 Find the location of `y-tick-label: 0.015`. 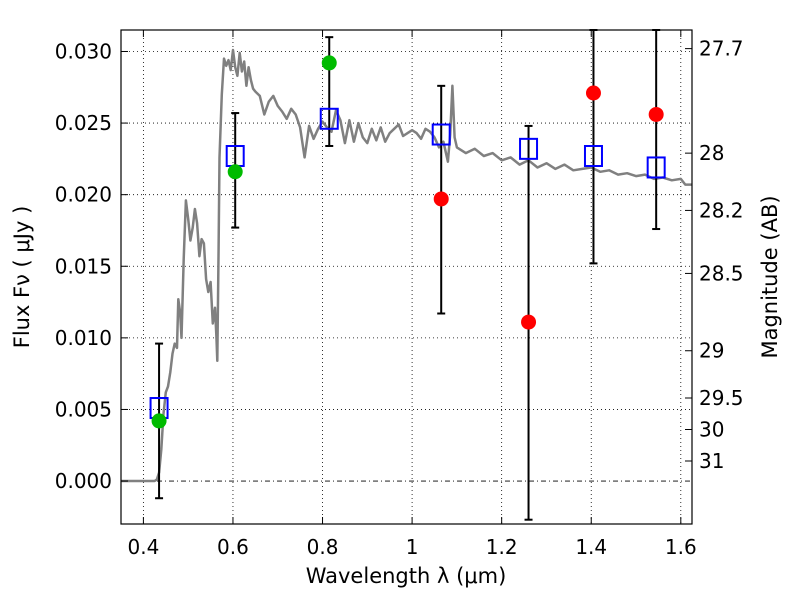

y-tick-label: 0.015 is located at coordinates (83, 266).